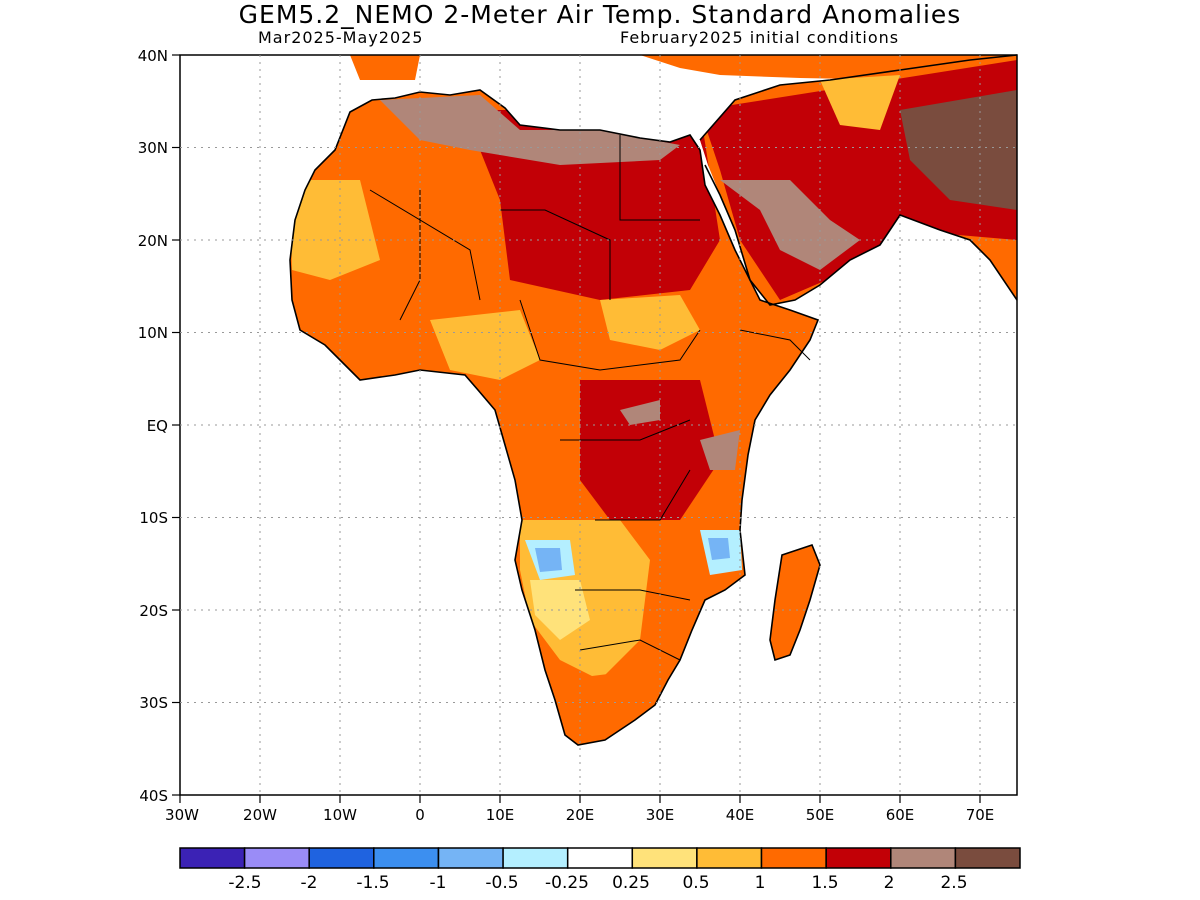 This screenshot has height=900, width=1200. I want to click on colorbar, so click(600, 858).